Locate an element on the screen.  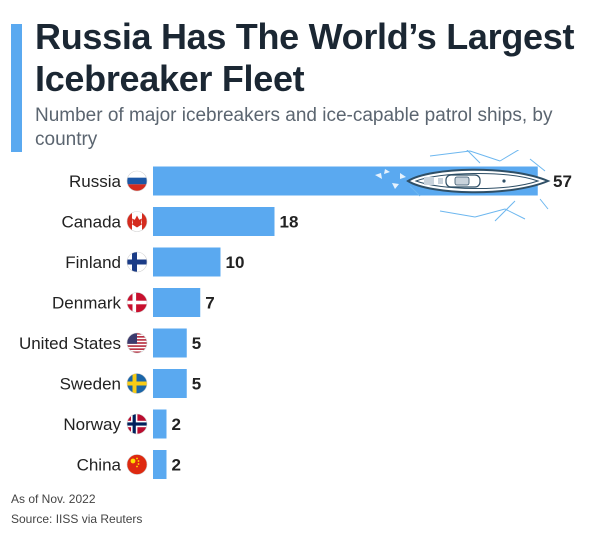
category-label: Russia is located at coordinates (95, 181).